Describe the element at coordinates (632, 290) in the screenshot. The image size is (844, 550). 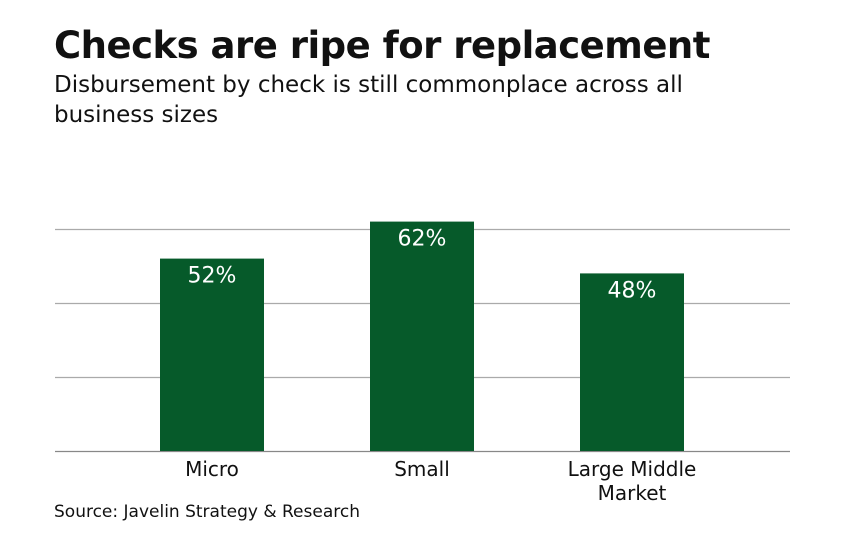
I see `data-label: 48%` at that location.